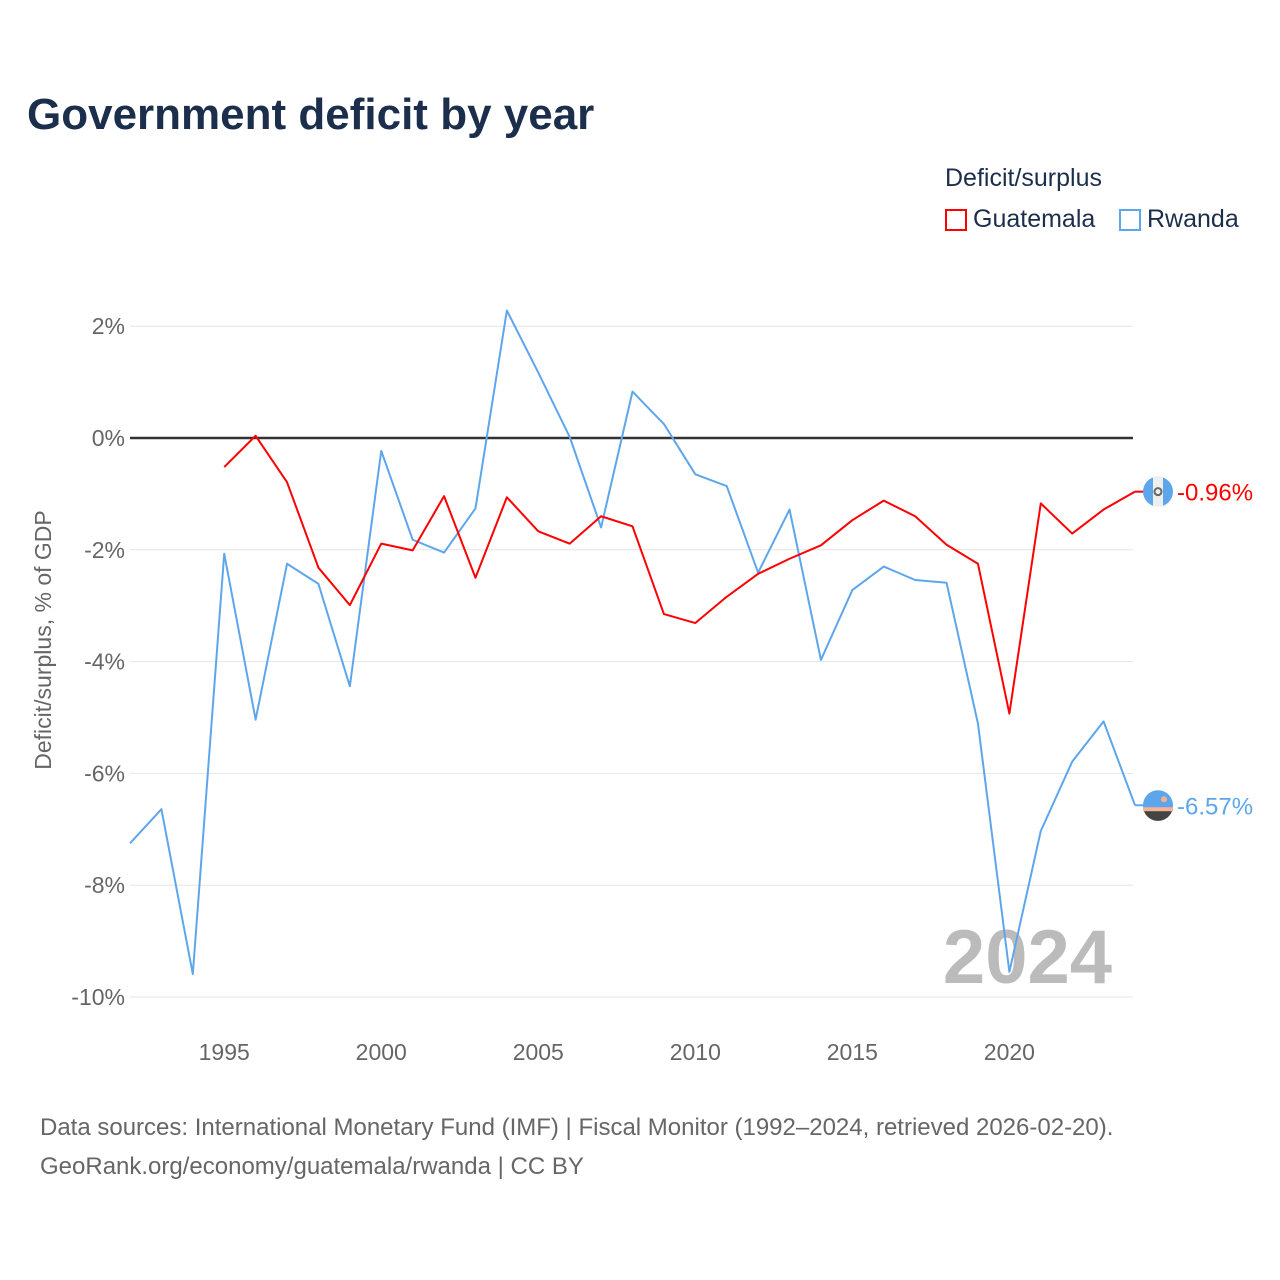  Describe the element at coordinates (43, 639) in the screenshot. I see `y-axis-label: Deficit/surplus, % of GDP` at that location.